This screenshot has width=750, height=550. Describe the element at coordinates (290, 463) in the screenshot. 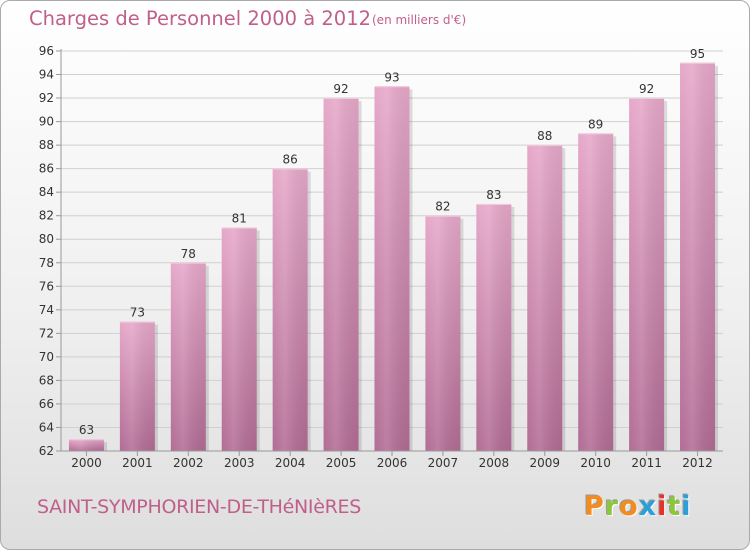

I see `x-tick-label: 2004` at that location.